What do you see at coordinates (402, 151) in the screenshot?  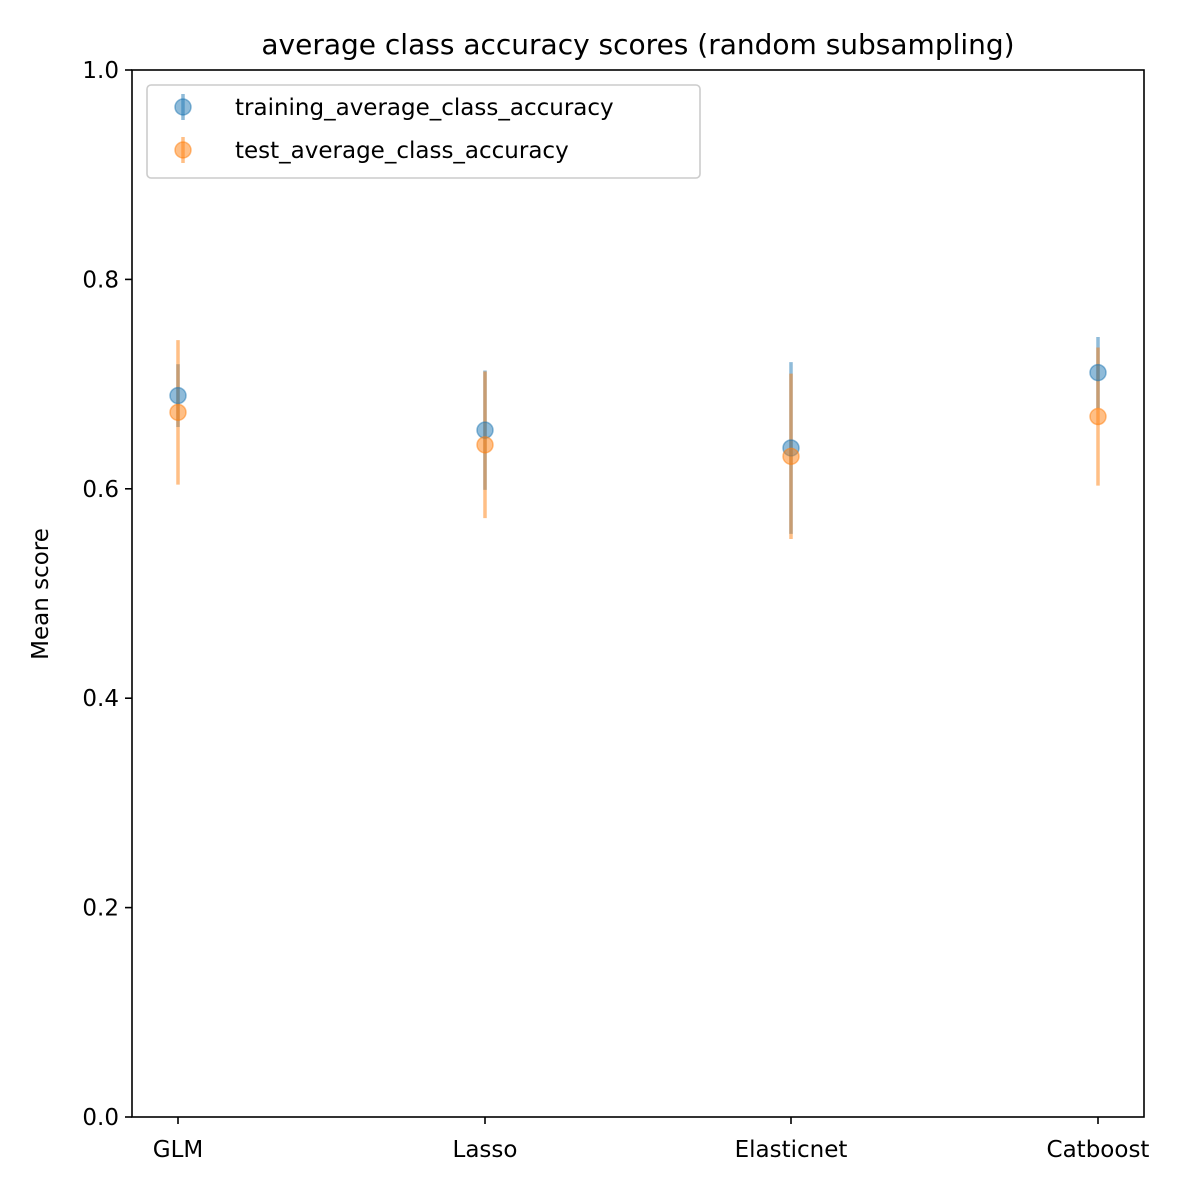 I see `legend-label: test_average_class_accuracy` at bounding box center [402, 151].